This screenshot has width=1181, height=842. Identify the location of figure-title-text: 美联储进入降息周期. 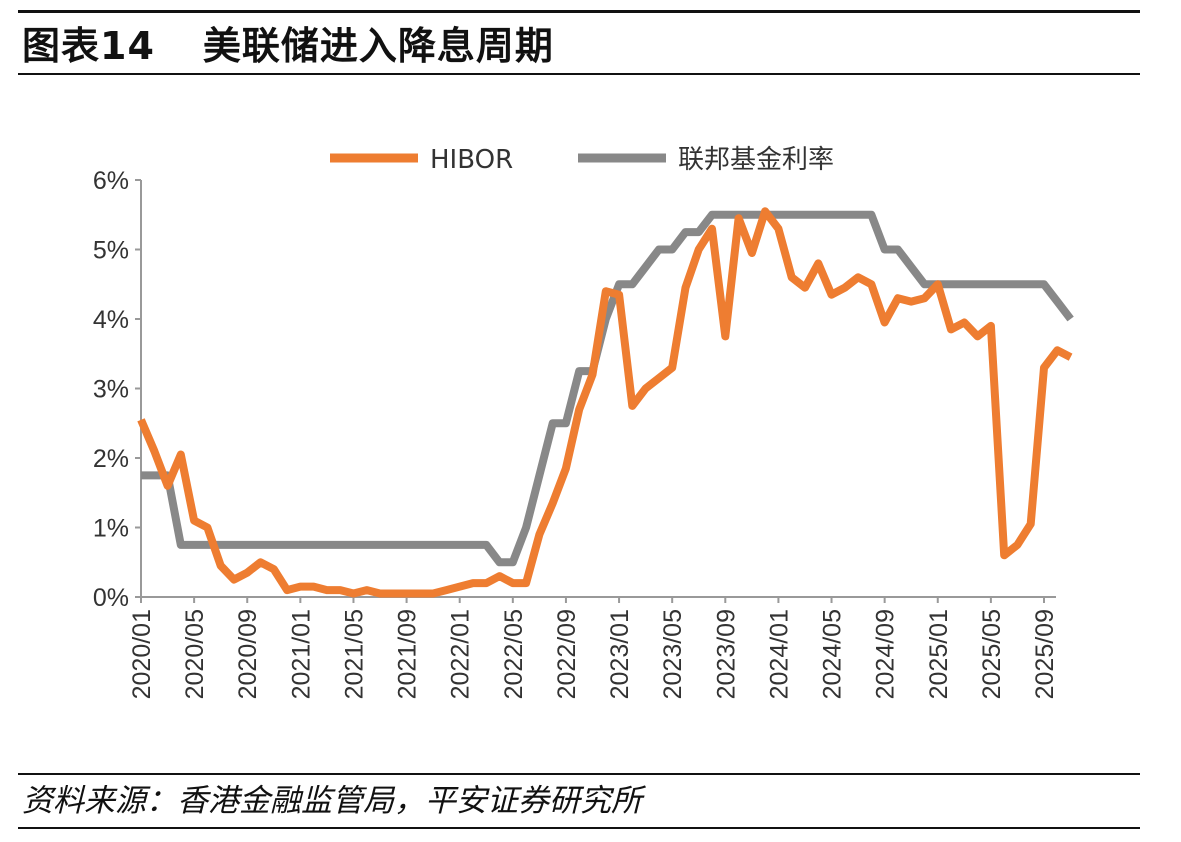
(378, 46).